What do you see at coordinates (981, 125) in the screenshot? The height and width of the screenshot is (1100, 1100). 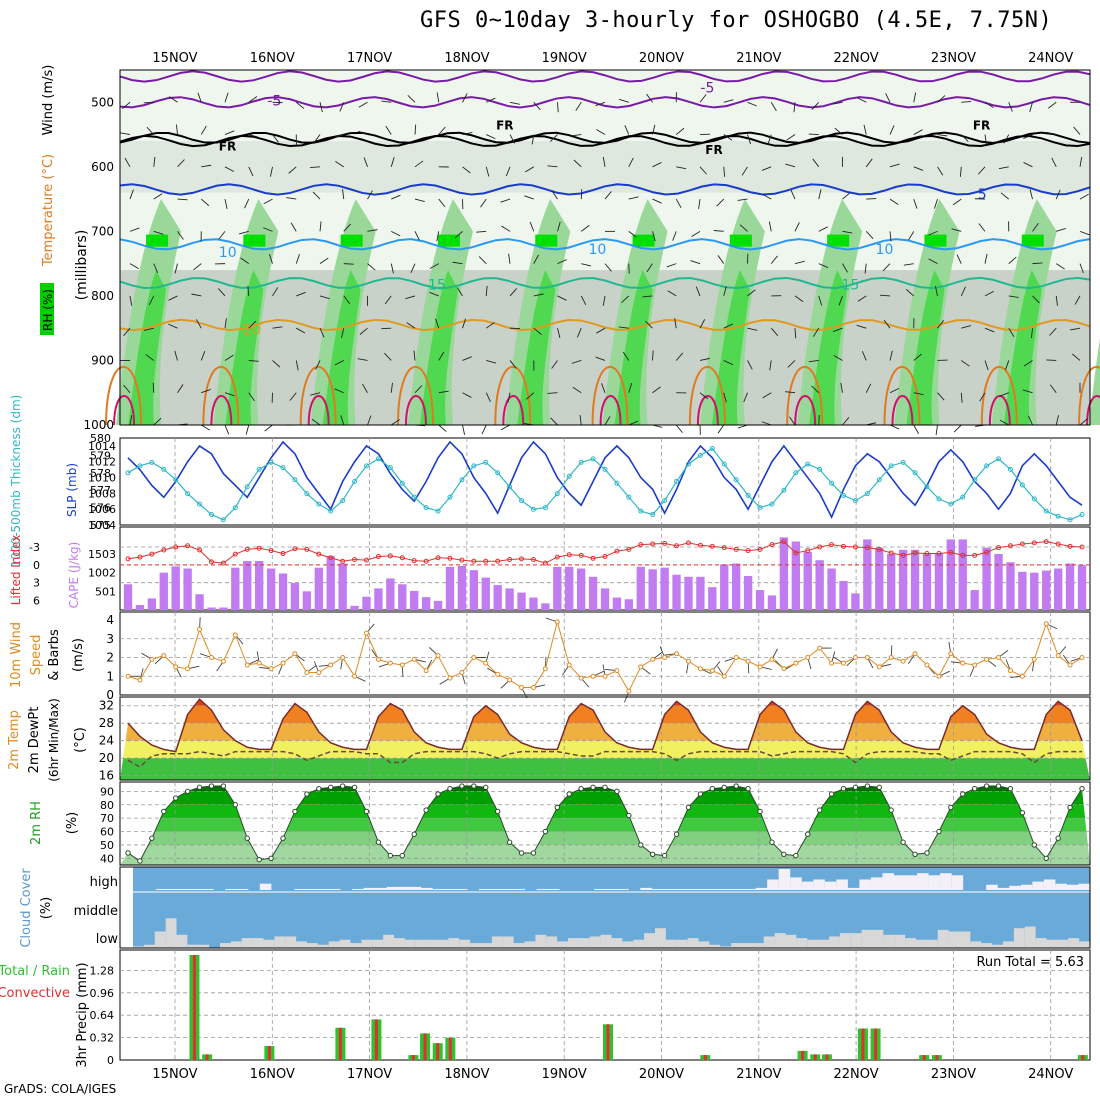 I see `isotherm-label: FR` at bounding box center [981, 125].